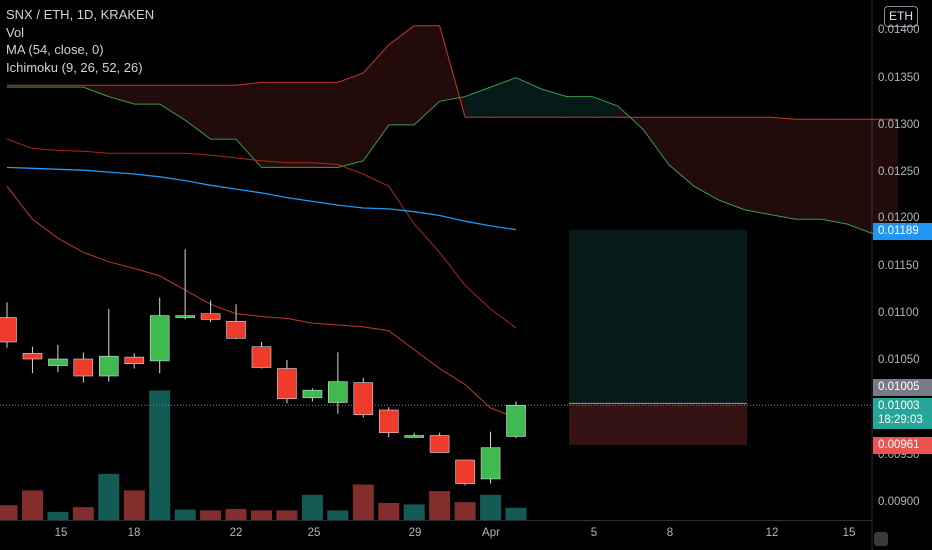  Describe the element at coordinates (902, 445) in the screenshot. I see `stop-price-tag: 0.00961` at that location.